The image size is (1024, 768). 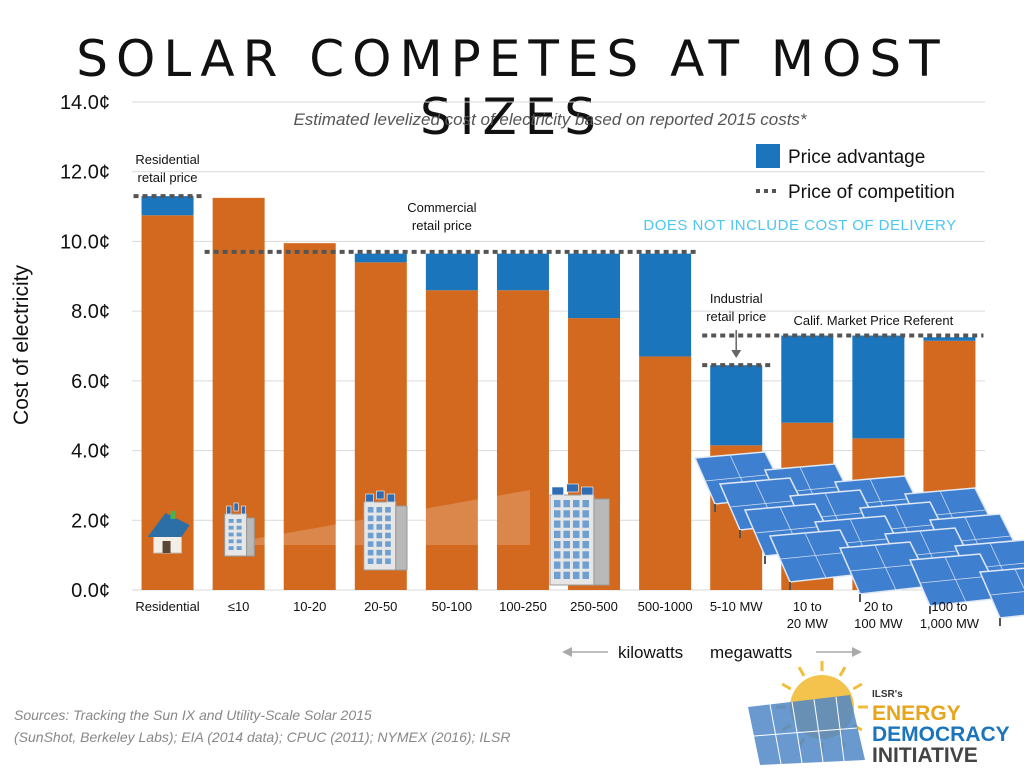 I want to click on x-tick-label: 100 to, so click(x=949, y=606).